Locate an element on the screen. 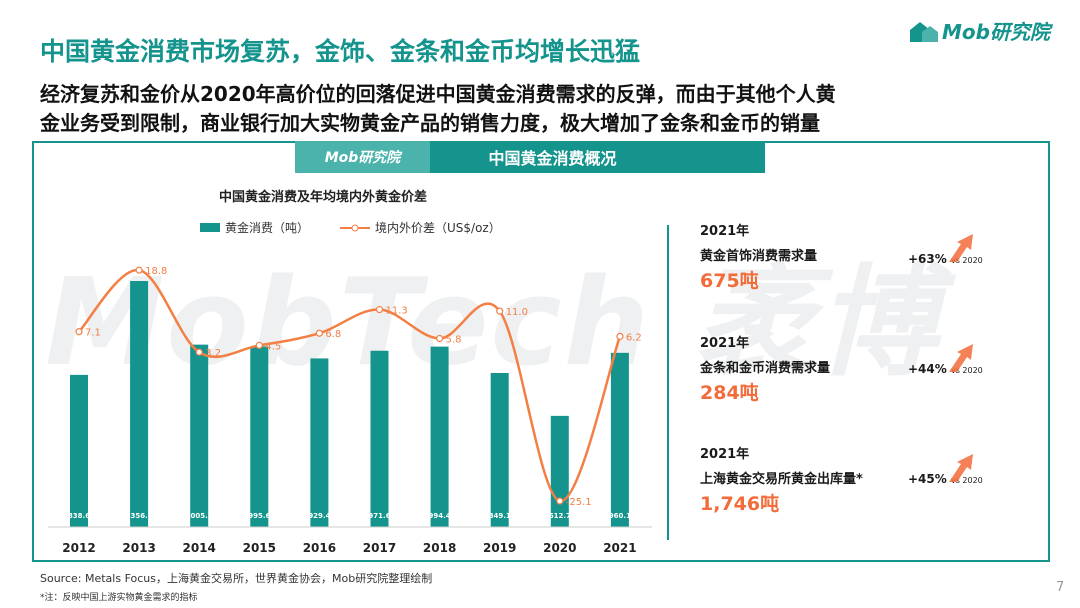 The width and height of the screenshot is (1080, 608). x-tick-label: 2012 is located at coordinates (78, 548).